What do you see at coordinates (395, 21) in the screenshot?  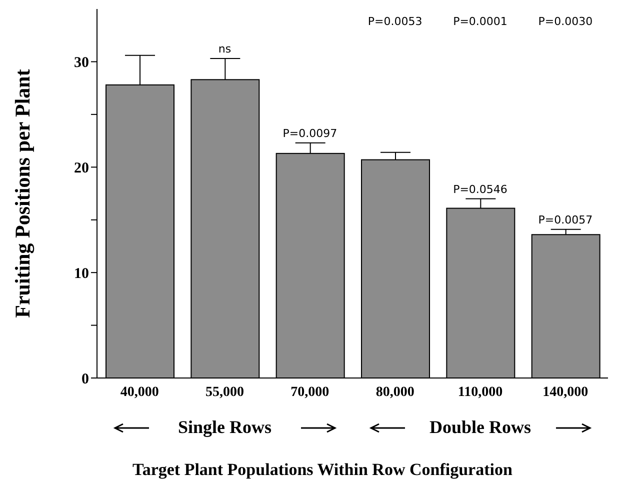 I see `annotation: P=0.0053` at bounding box center [395, 21].